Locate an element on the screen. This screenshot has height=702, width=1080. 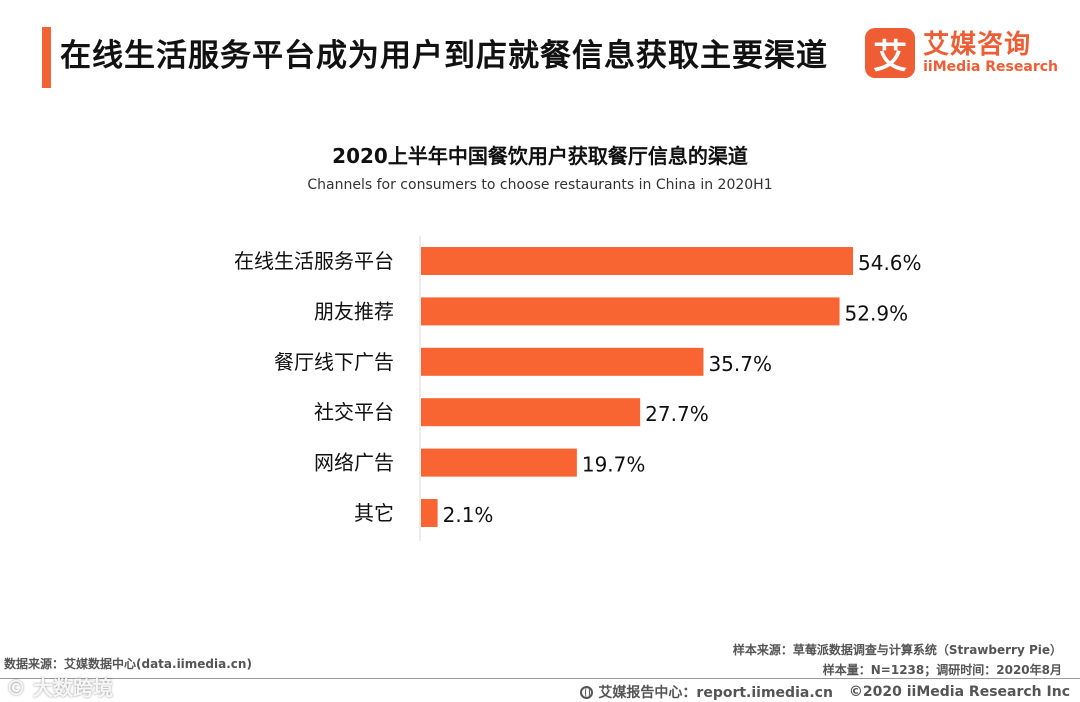
copyright: ©2020 iiMedia Research Inc is located at coordinates (959, 692).